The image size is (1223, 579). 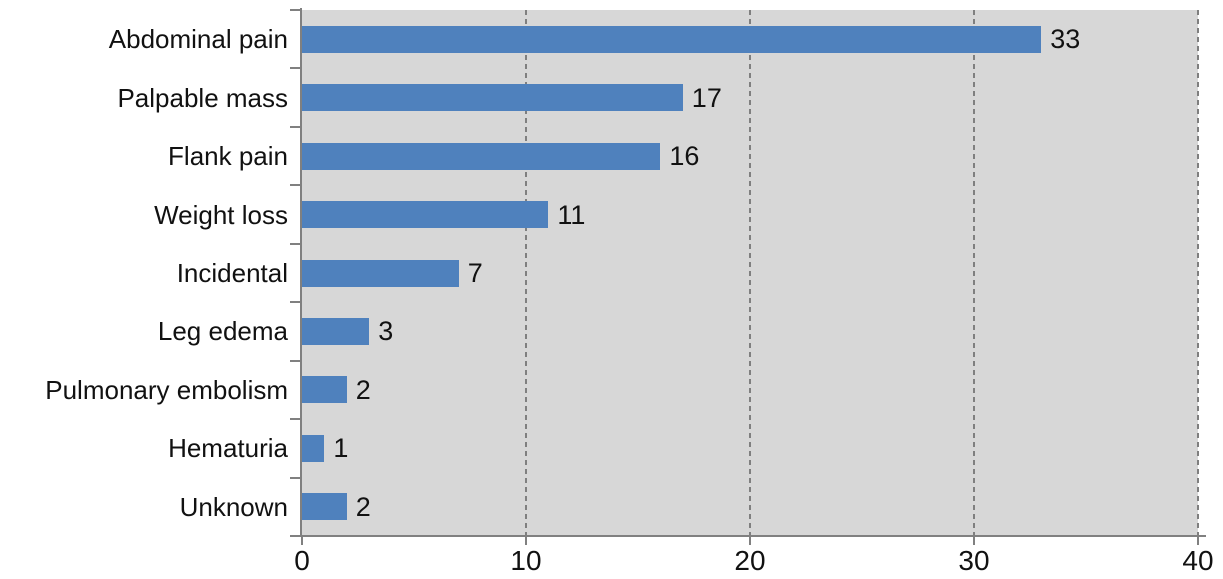 What do you see at coordinates (228, 156) in the screenshot?
I see `category-label: Flank pain` at bounding box center [228, 156].